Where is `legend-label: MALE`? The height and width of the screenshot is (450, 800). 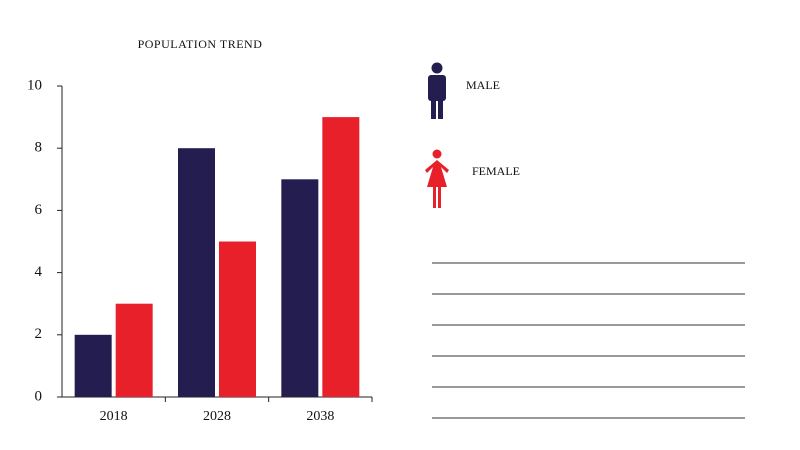 legend-label: MALE is located at coordinates (483, 85).